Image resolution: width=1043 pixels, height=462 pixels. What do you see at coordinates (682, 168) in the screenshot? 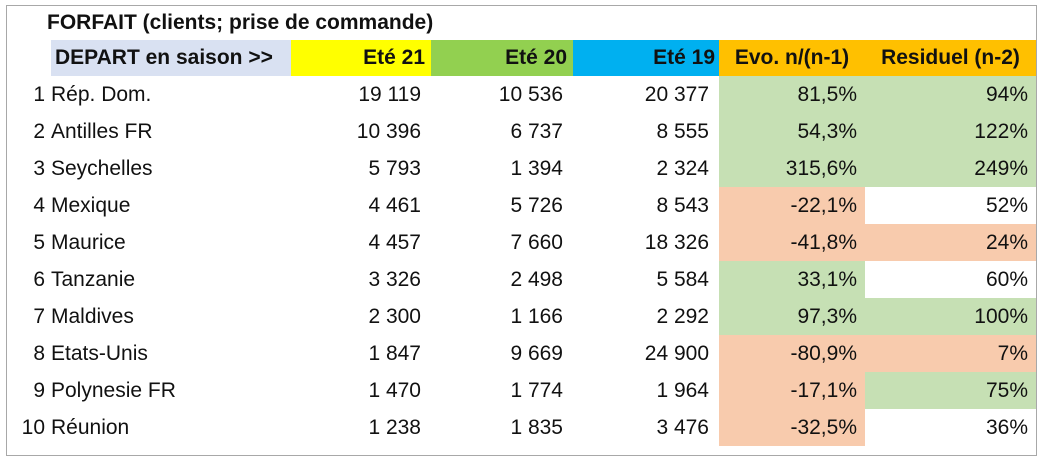
I see `row-ete-19: 2 324` at bounding box center [682, 168].